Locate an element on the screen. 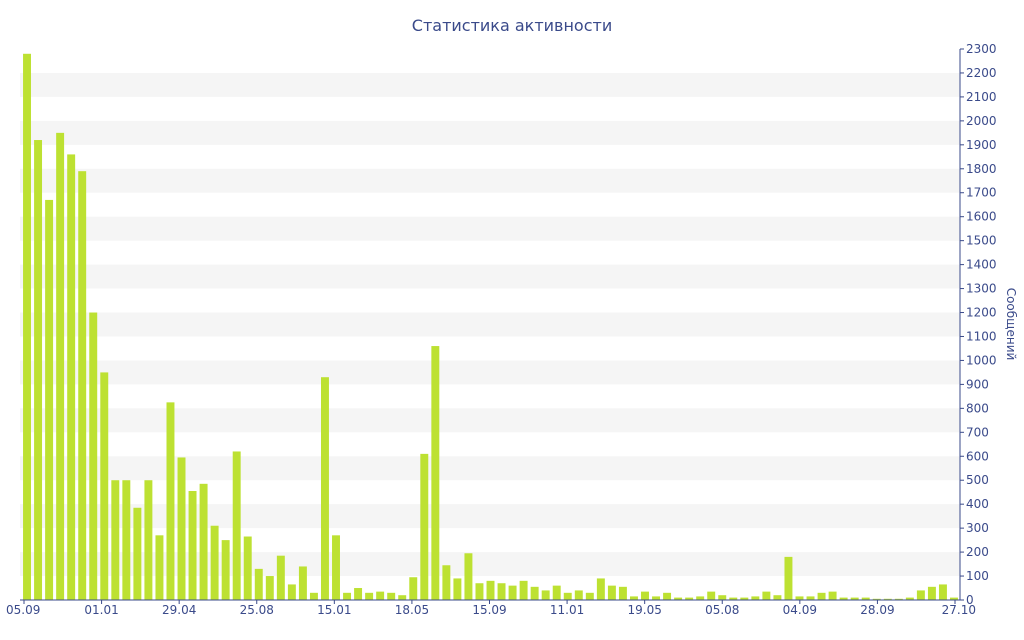  y-tick-label: 1200 is located at coordinates (981, 313).